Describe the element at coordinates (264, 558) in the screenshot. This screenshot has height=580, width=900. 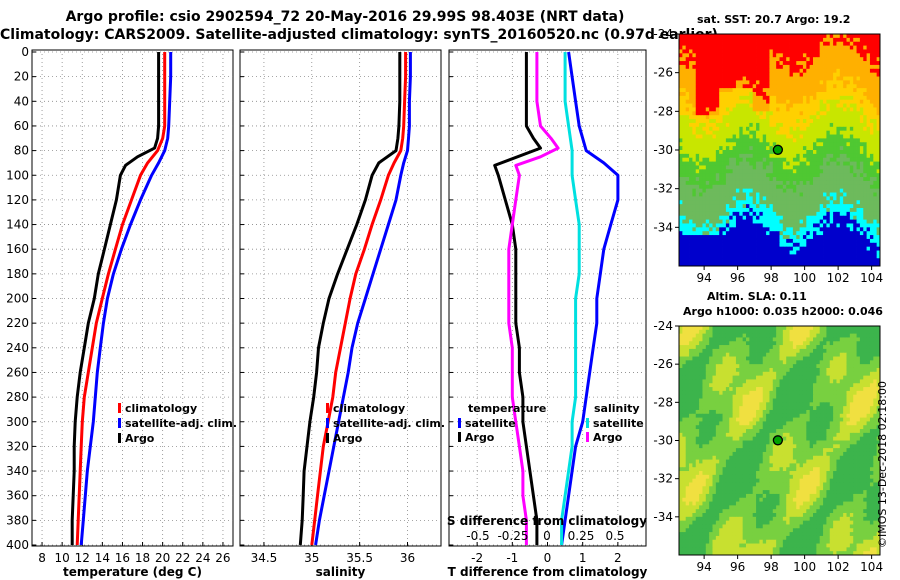
I see `xtick-label-salinity: 34.5` at that location.